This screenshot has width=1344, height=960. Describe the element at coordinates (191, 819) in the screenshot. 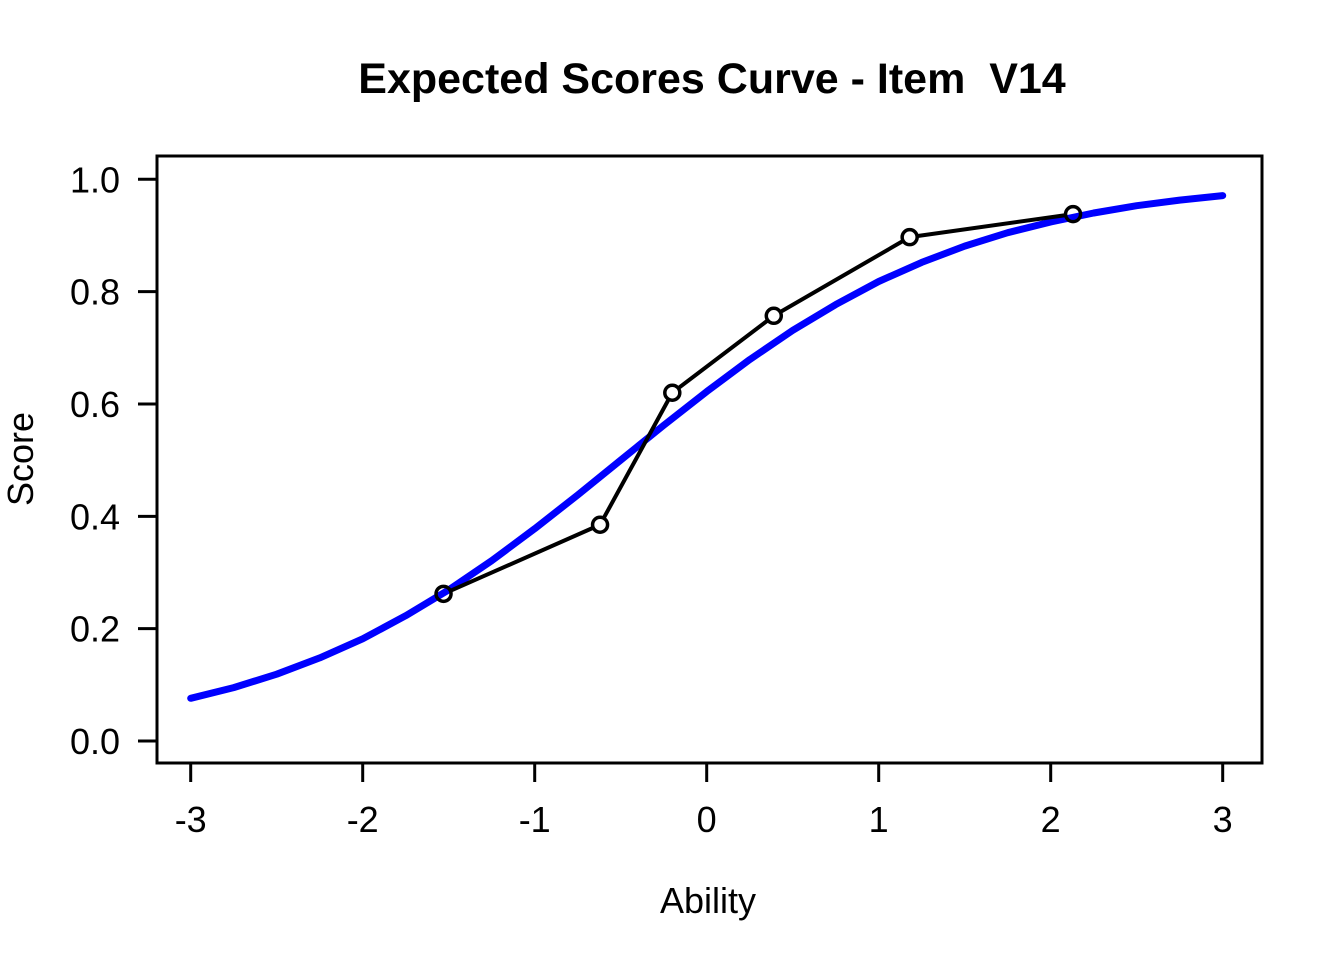

I see `x-axis-tick-label: -3` at that location.